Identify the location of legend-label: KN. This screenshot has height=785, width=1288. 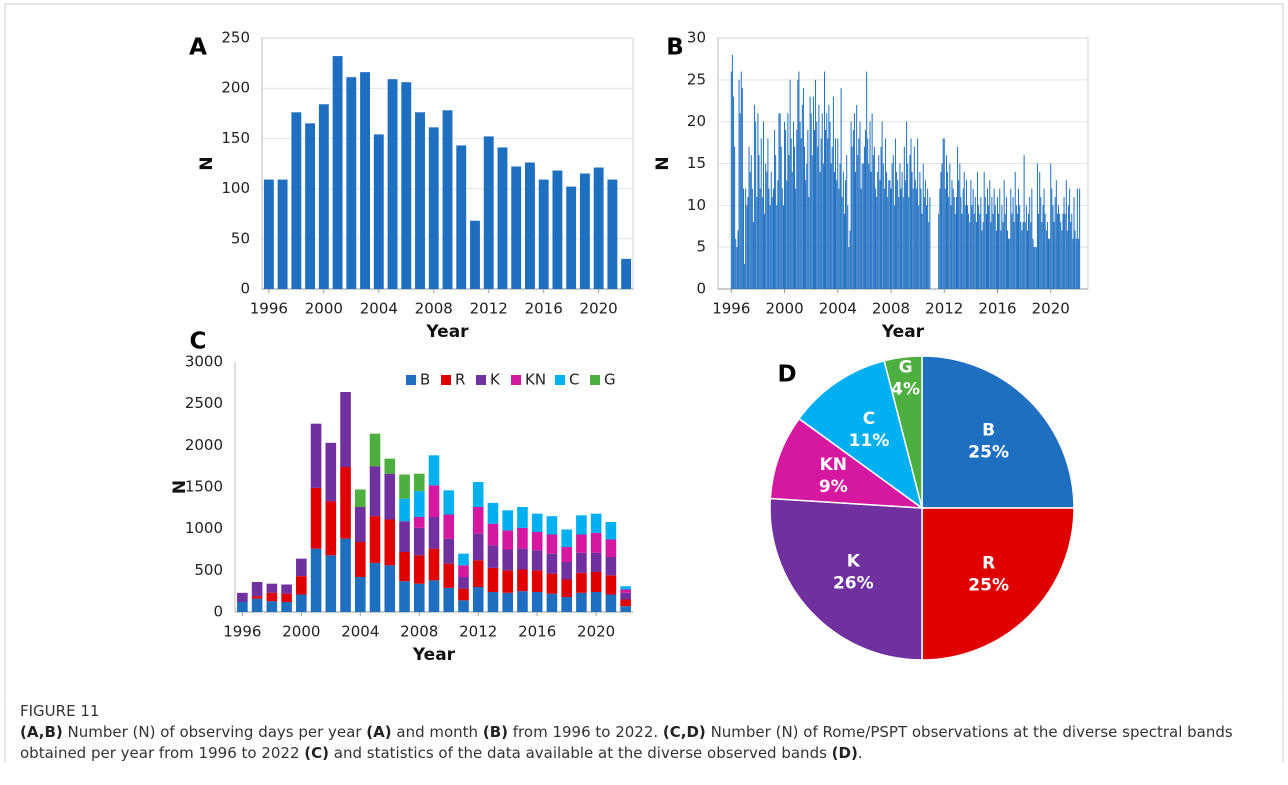
(535, 380).